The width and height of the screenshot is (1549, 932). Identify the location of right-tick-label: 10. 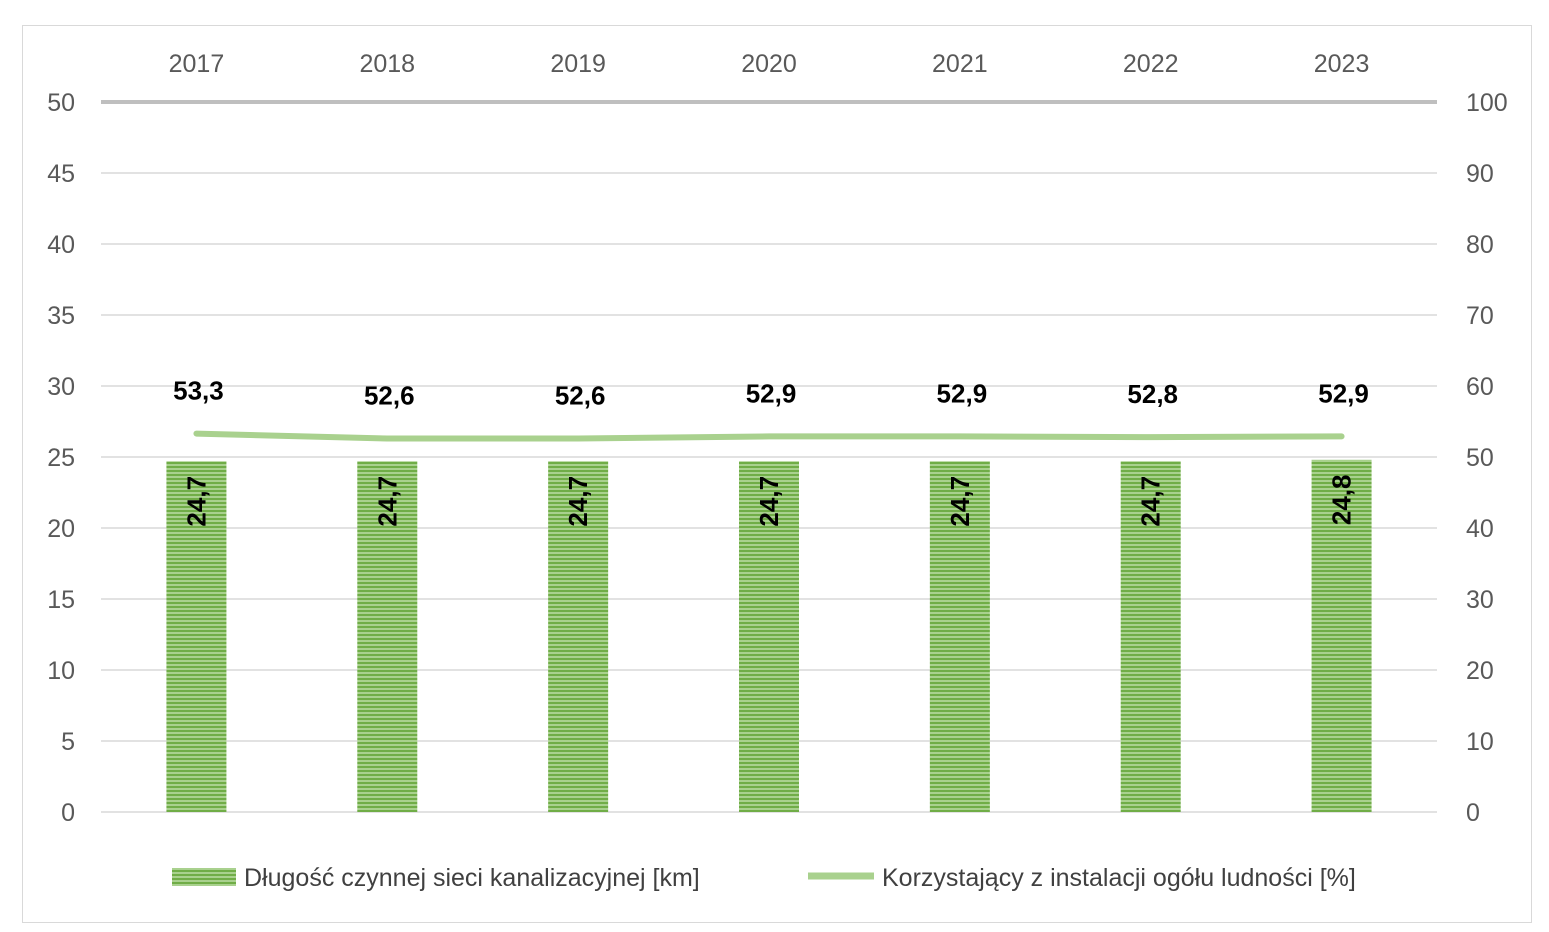
(1480, 742).